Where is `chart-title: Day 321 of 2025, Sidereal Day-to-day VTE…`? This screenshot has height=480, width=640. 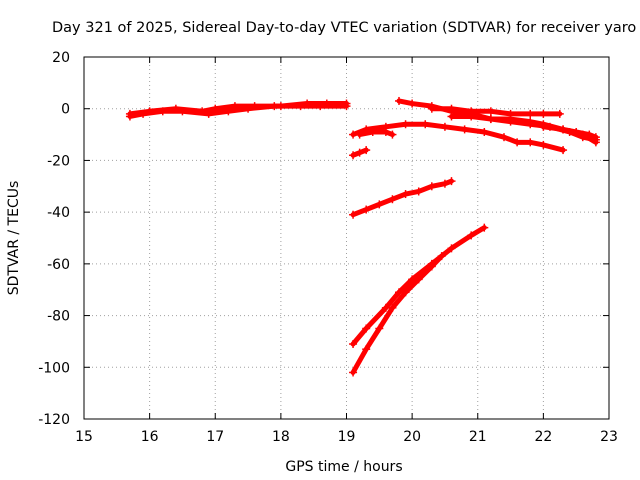 chart-title: Day 321 of 2025, Sidereal Day-to-day VTE… is located at coordinates (344, 28).